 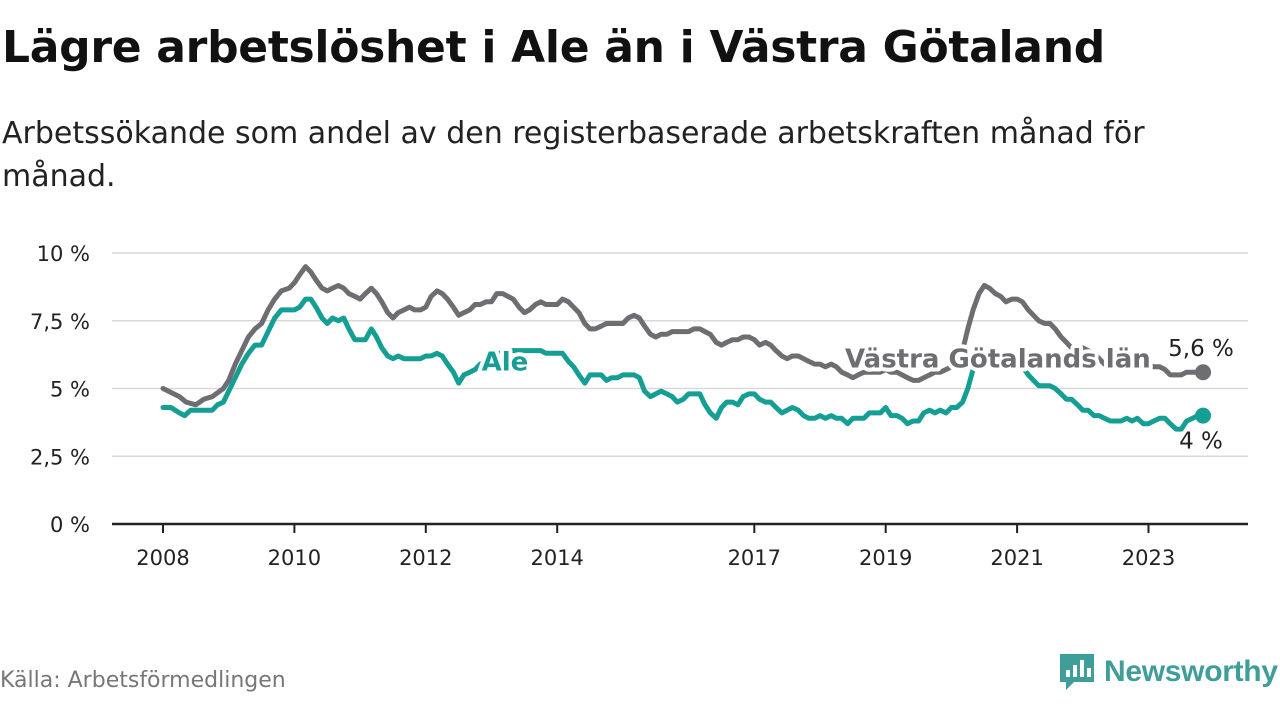 I want to click on y-tick-label: 7,5 %, so click(x=60, y=322).